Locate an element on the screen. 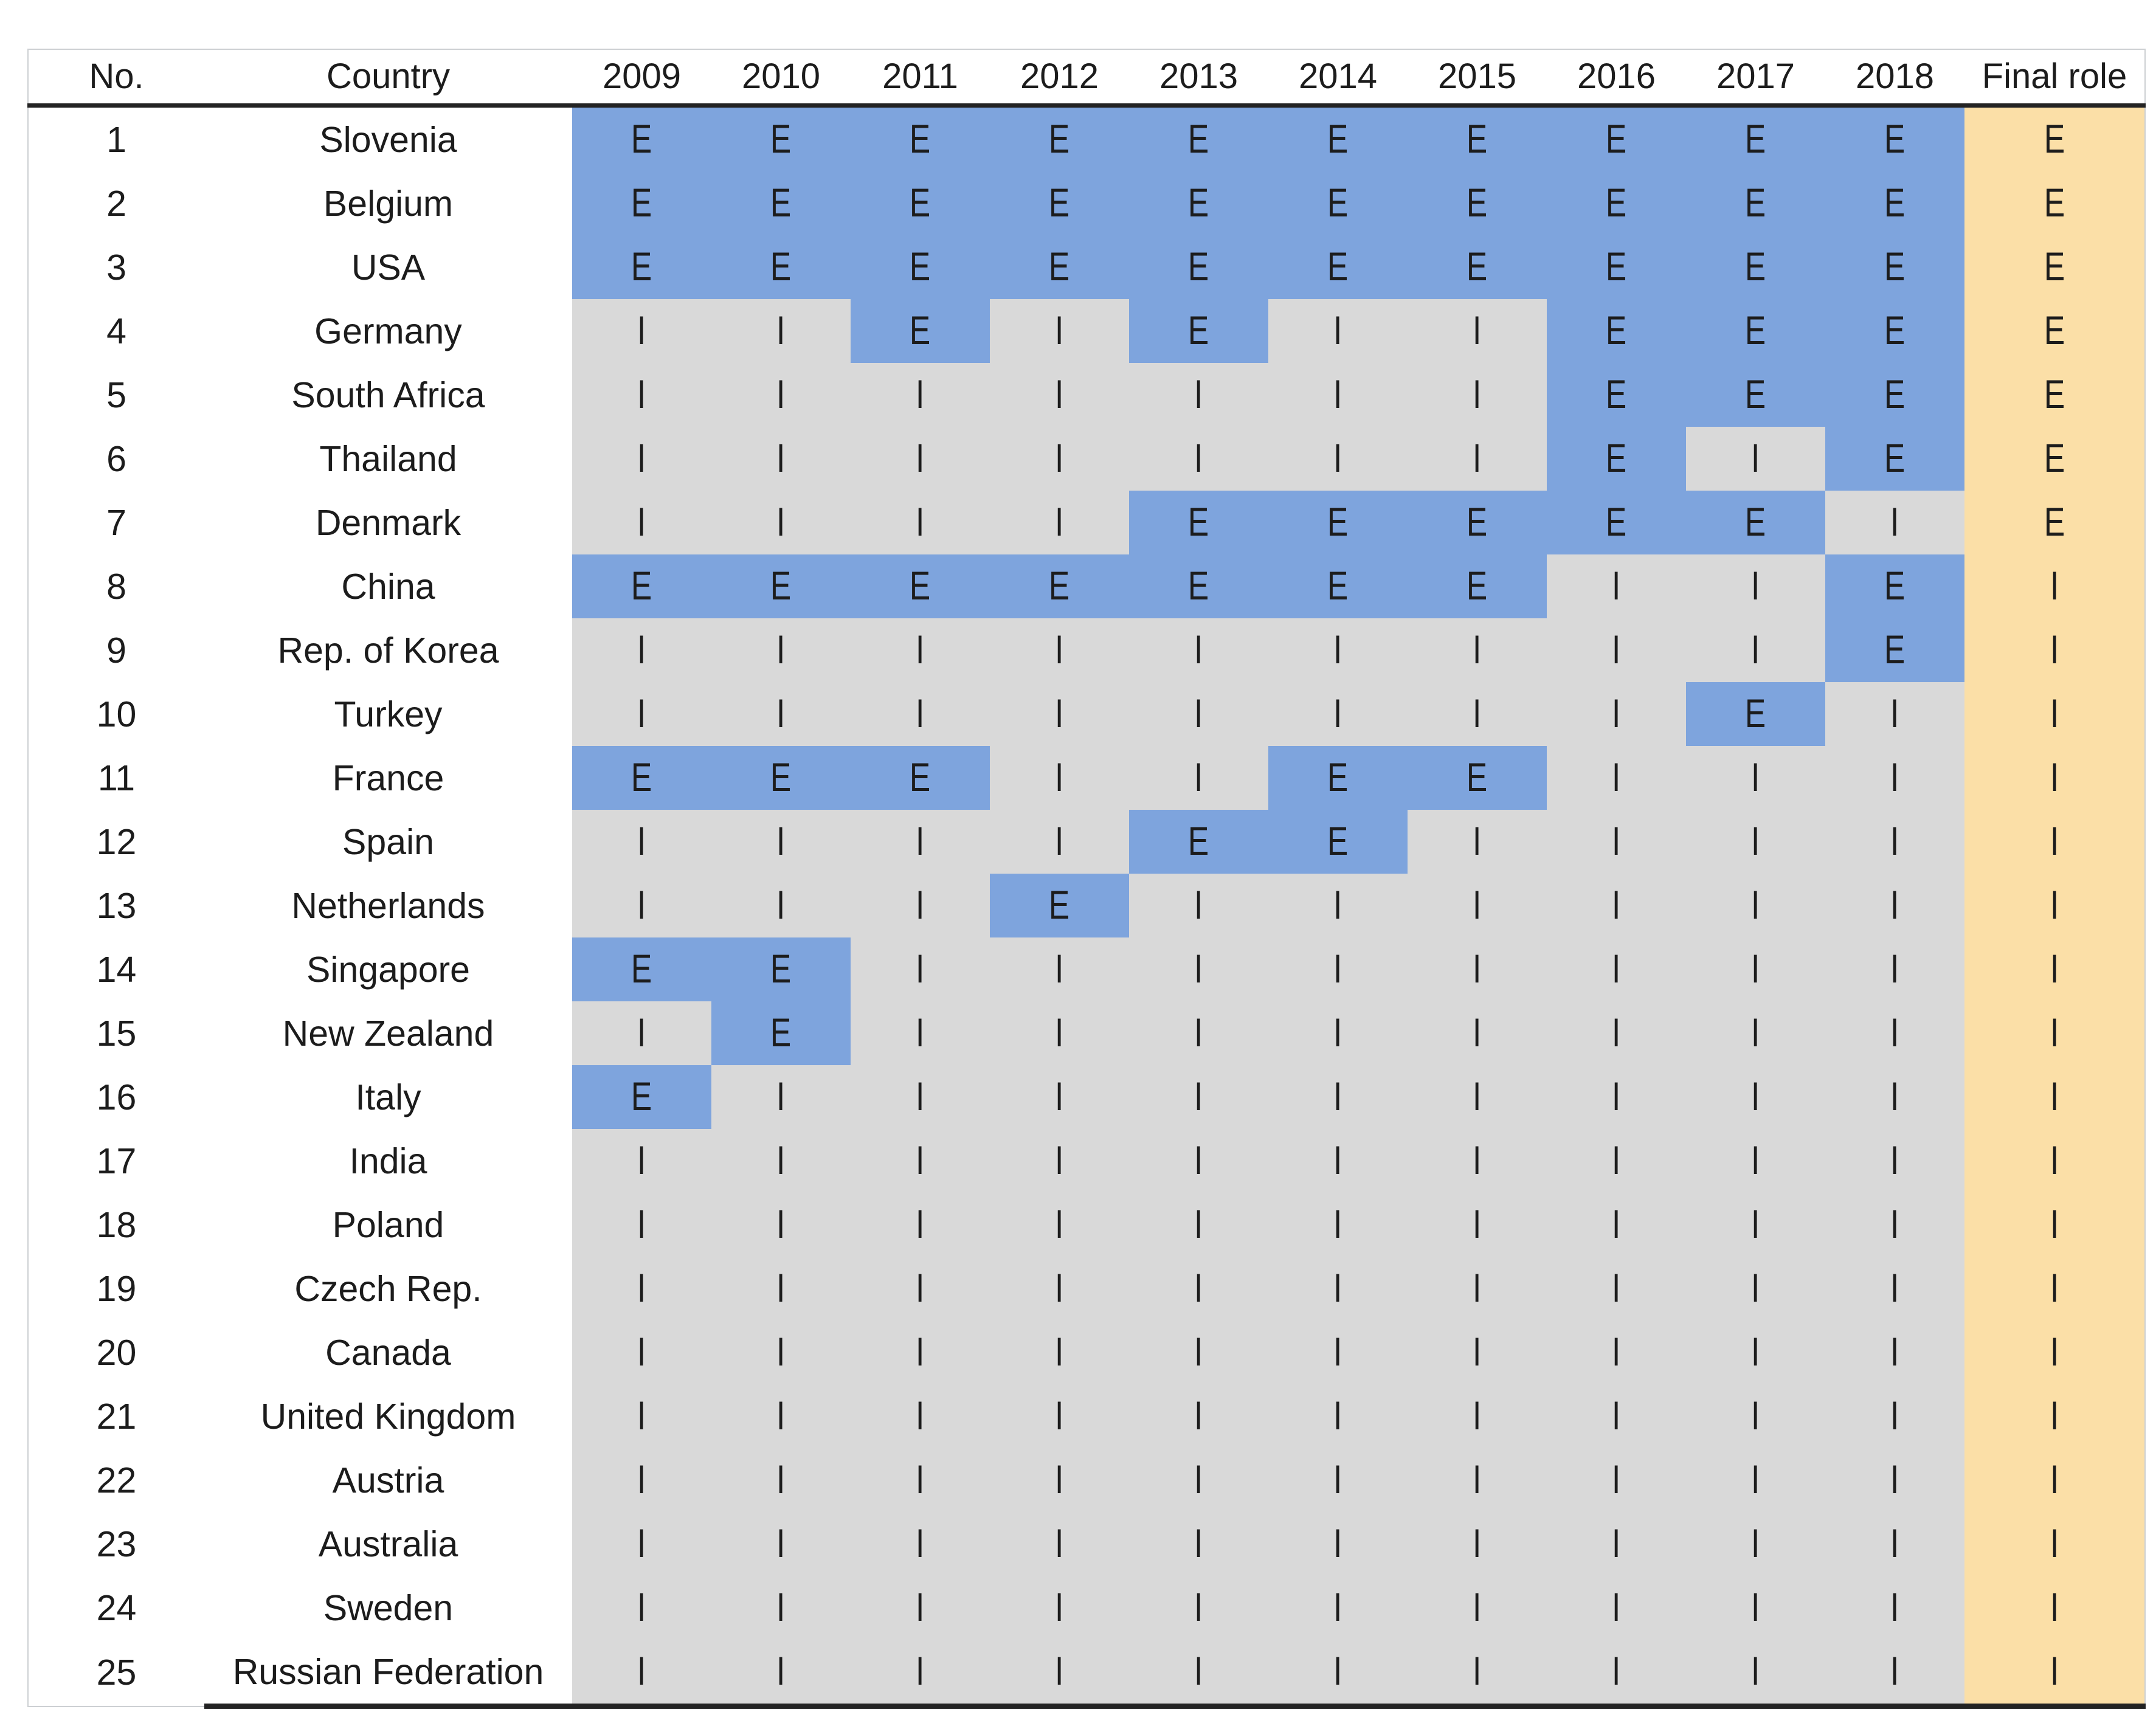 This screenshot has width=2156, height=1709. country-cell: France is located at coordinates (388, 778).